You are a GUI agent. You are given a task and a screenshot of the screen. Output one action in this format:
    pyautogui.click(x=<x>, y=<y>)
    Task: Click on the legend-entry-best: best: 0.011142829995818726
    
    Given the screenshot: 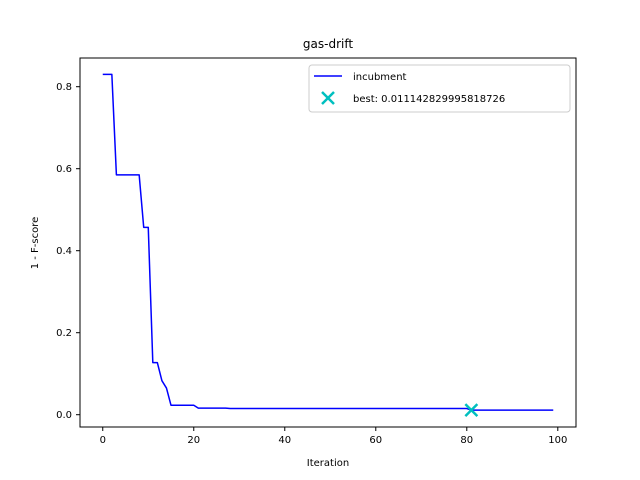 What is the action you would take?
    pyautogui.click(x=429, y=99)
    